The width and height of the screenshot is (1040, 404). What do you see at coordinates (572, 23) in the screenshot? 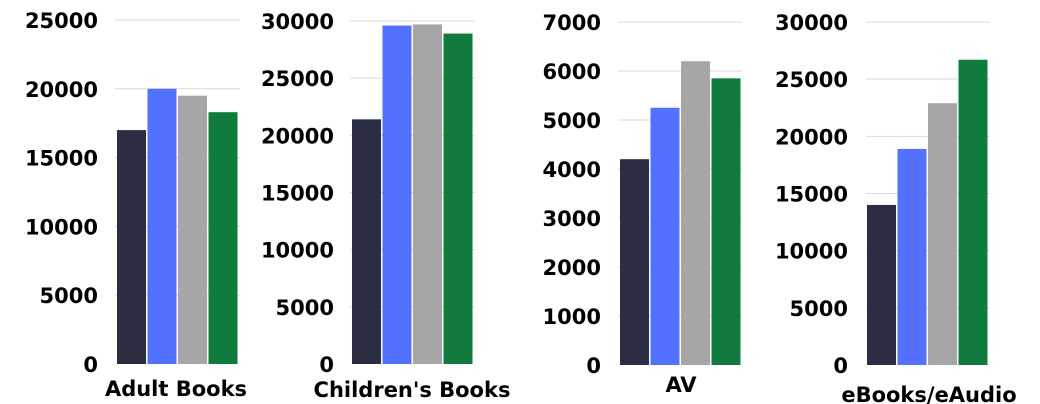
I see `y-tick-label: 7000` at bounding box center [572, 23].